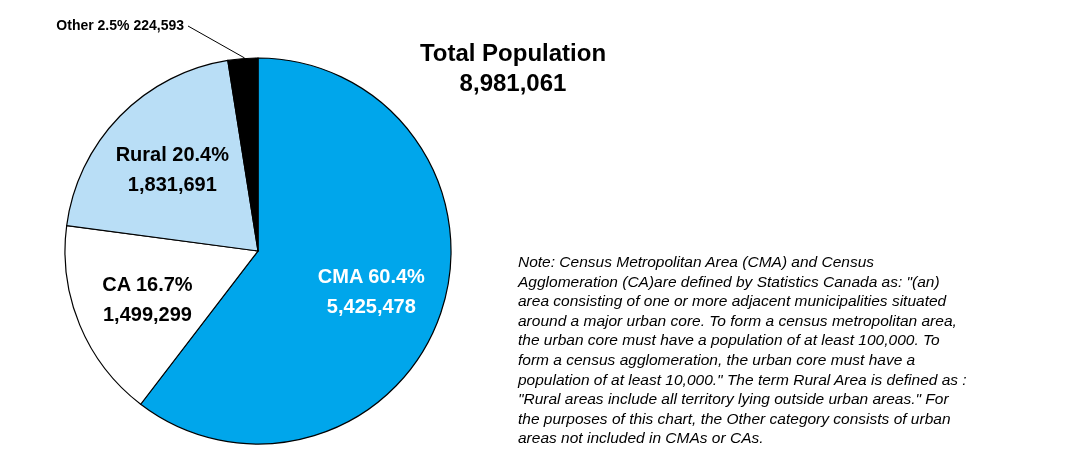 The width and height of the screenshot is (1074, 472). I want to click on slice-label: CMA 60.4% 5,425,478, so click(371, 291).